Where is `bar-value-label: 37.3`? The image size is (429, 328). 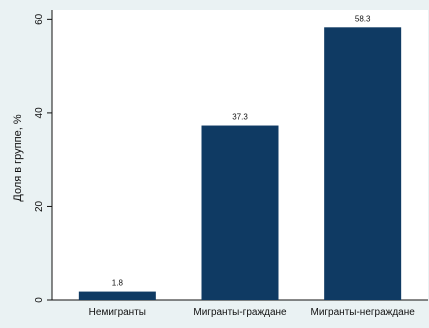
bar-value-label: 37.3 is located at coordinates (240, 117).